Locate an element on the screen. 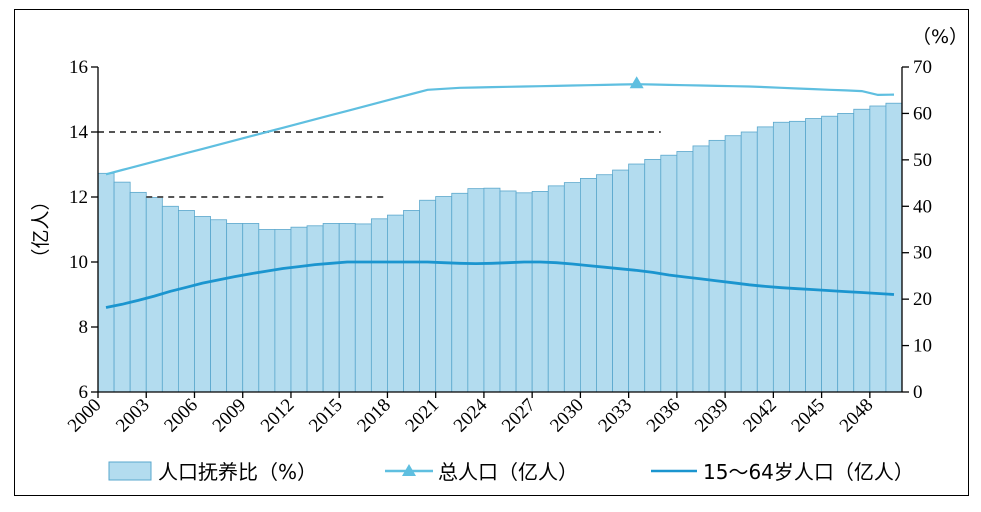 Image resolution: width=981 pixels, height=512 pixels. working-age-population-line is located at coordinates (500, 284).